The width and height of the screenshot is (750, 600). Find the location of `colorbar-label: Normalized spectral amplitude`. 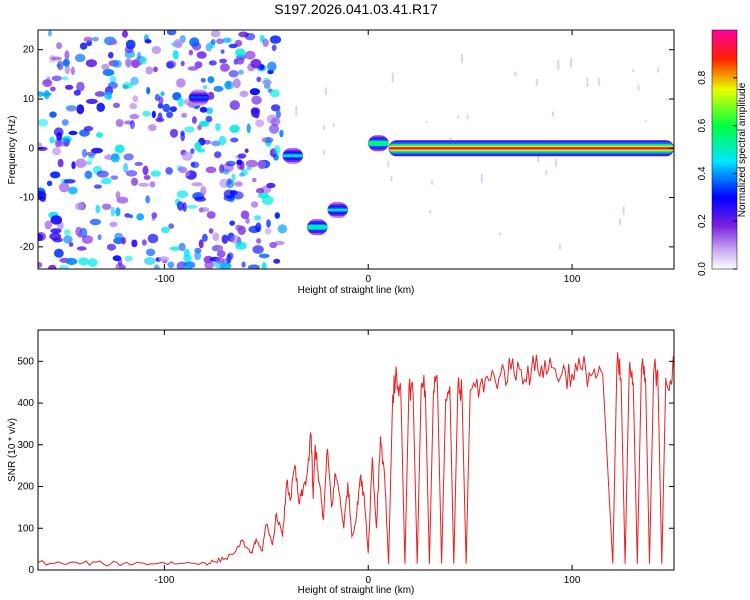

colorbar-label: Normalized spectral amplitude is located at coordinates (742, 149).